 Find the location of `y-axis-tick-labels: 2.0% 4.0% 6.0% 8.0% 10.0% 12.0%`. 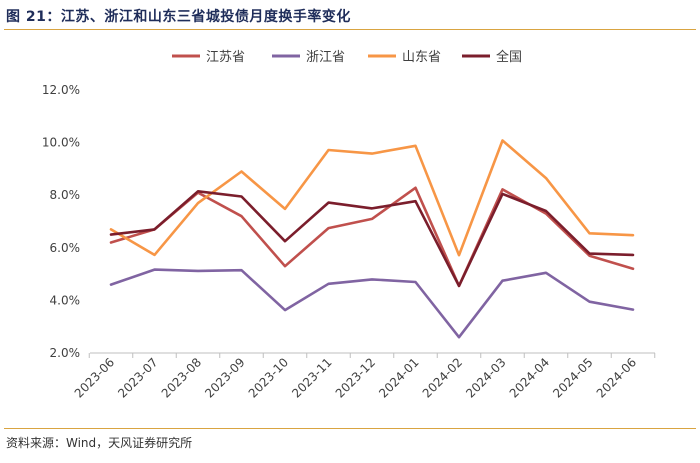

y-axis-tick-labels: 2.0% 4.0% 6.0% 8.0% 10.0% 12.0% is located at coordinates (61, 221).